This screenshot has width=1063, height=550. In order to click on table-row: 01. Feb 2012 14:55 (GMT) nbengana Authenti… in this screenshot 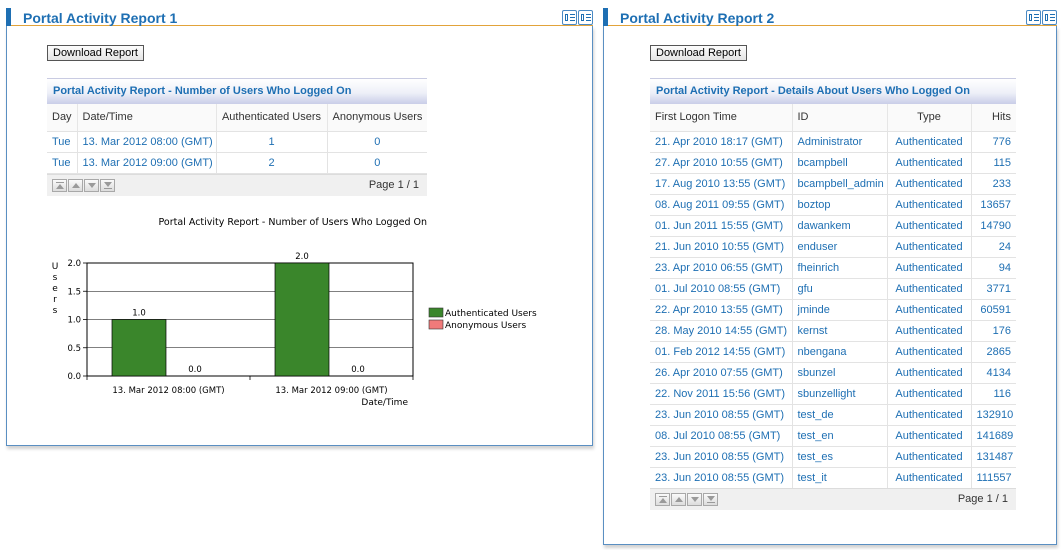, I will do `click(833, 352)`.